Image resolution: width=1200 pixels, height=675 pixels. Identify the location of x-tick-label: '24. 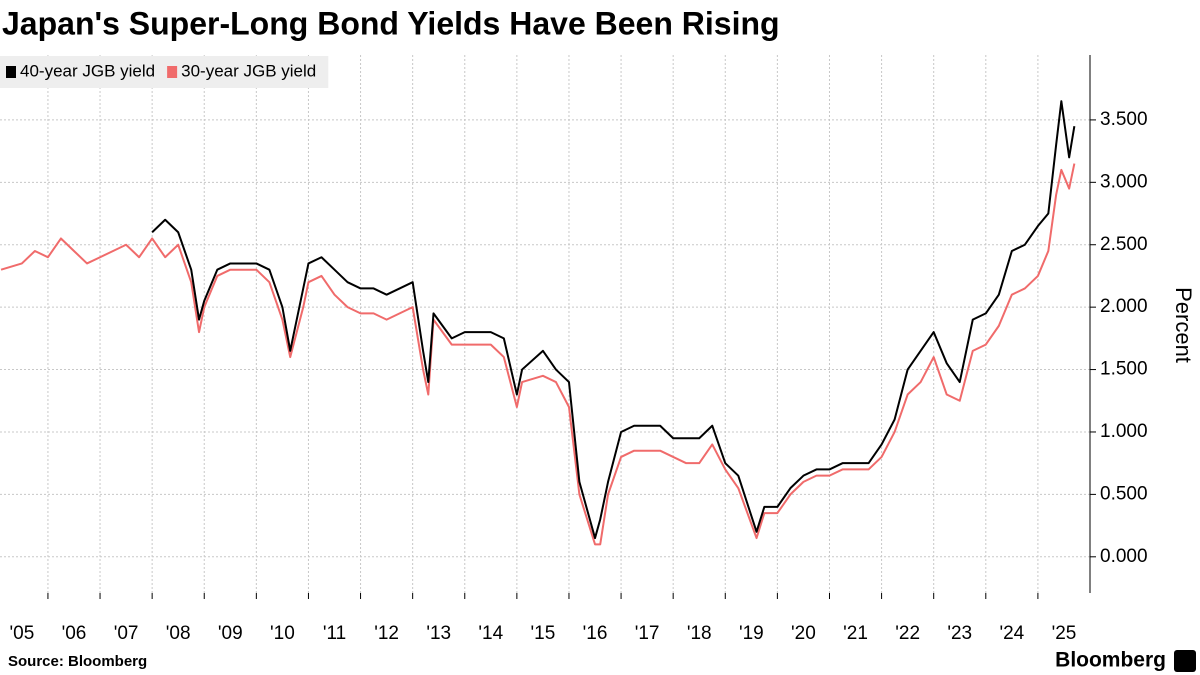
(1011, 633).